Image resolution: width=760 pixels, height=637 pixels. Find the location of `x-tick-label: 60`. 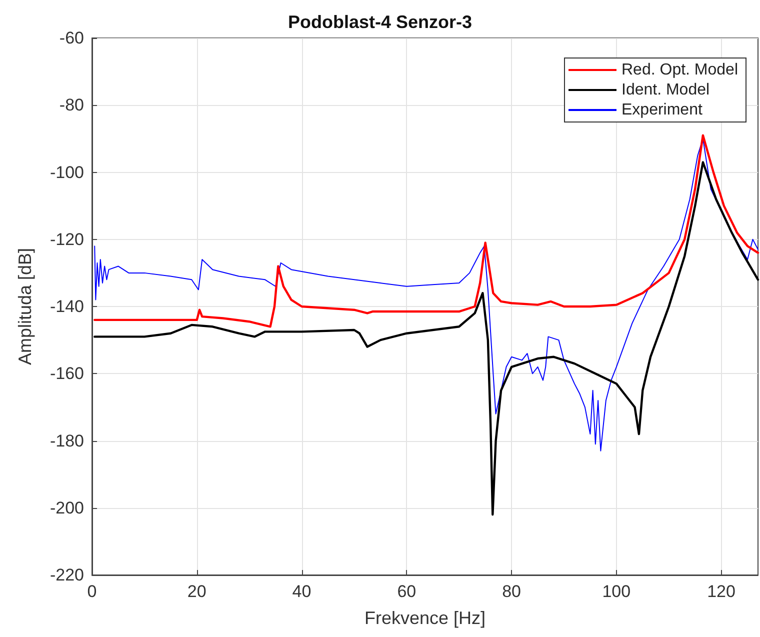

x-tick-label: 60 is located at coordinates (406, 591).